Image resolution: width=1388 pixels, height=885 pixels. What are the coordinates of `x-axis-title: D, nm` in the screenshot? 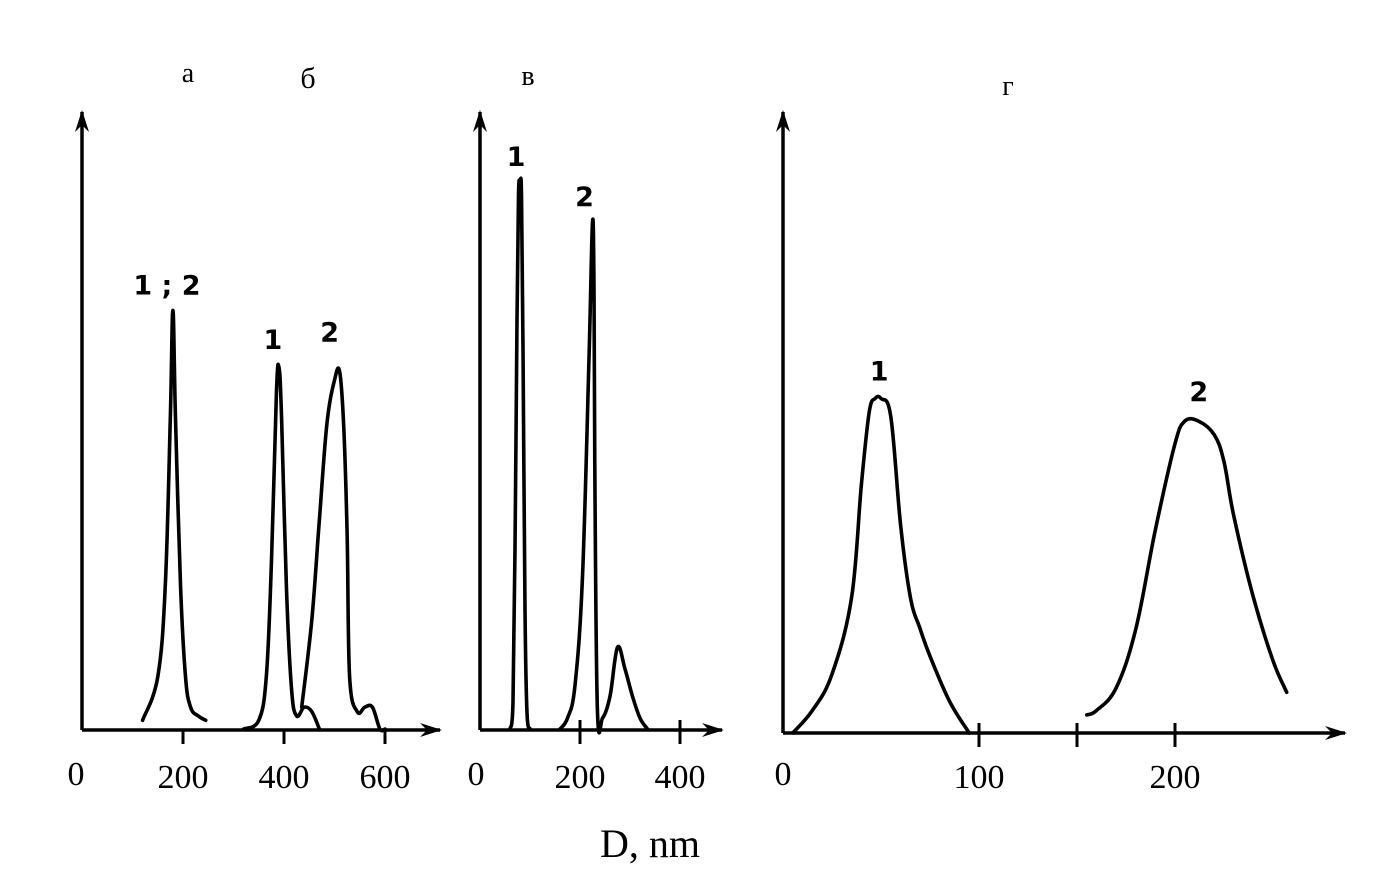 It's located at (650, 843).